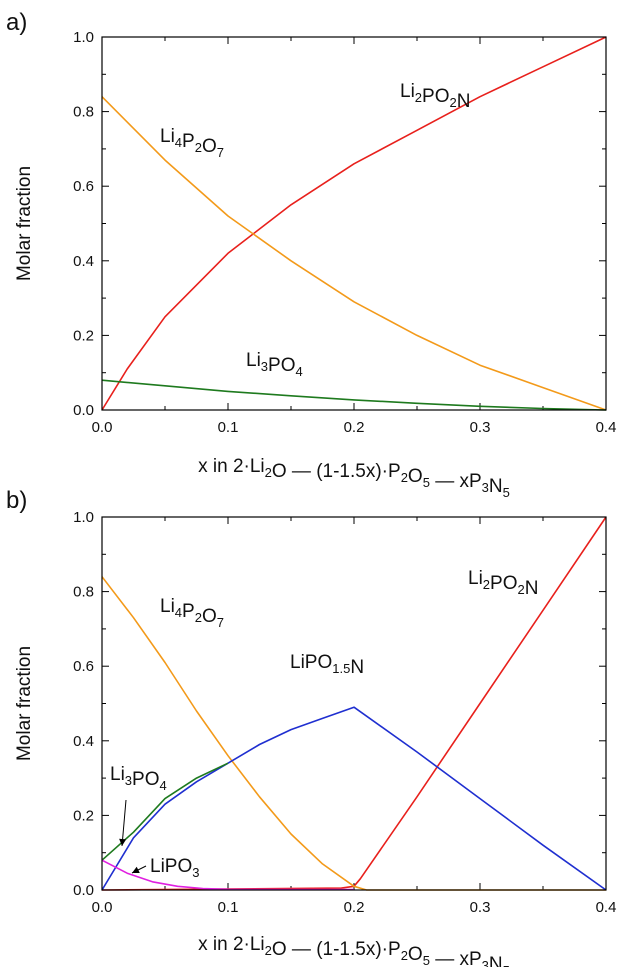 The image size is (622, 967). I want to click on series-label-lipo3: LiPO3, so click(174, 868).